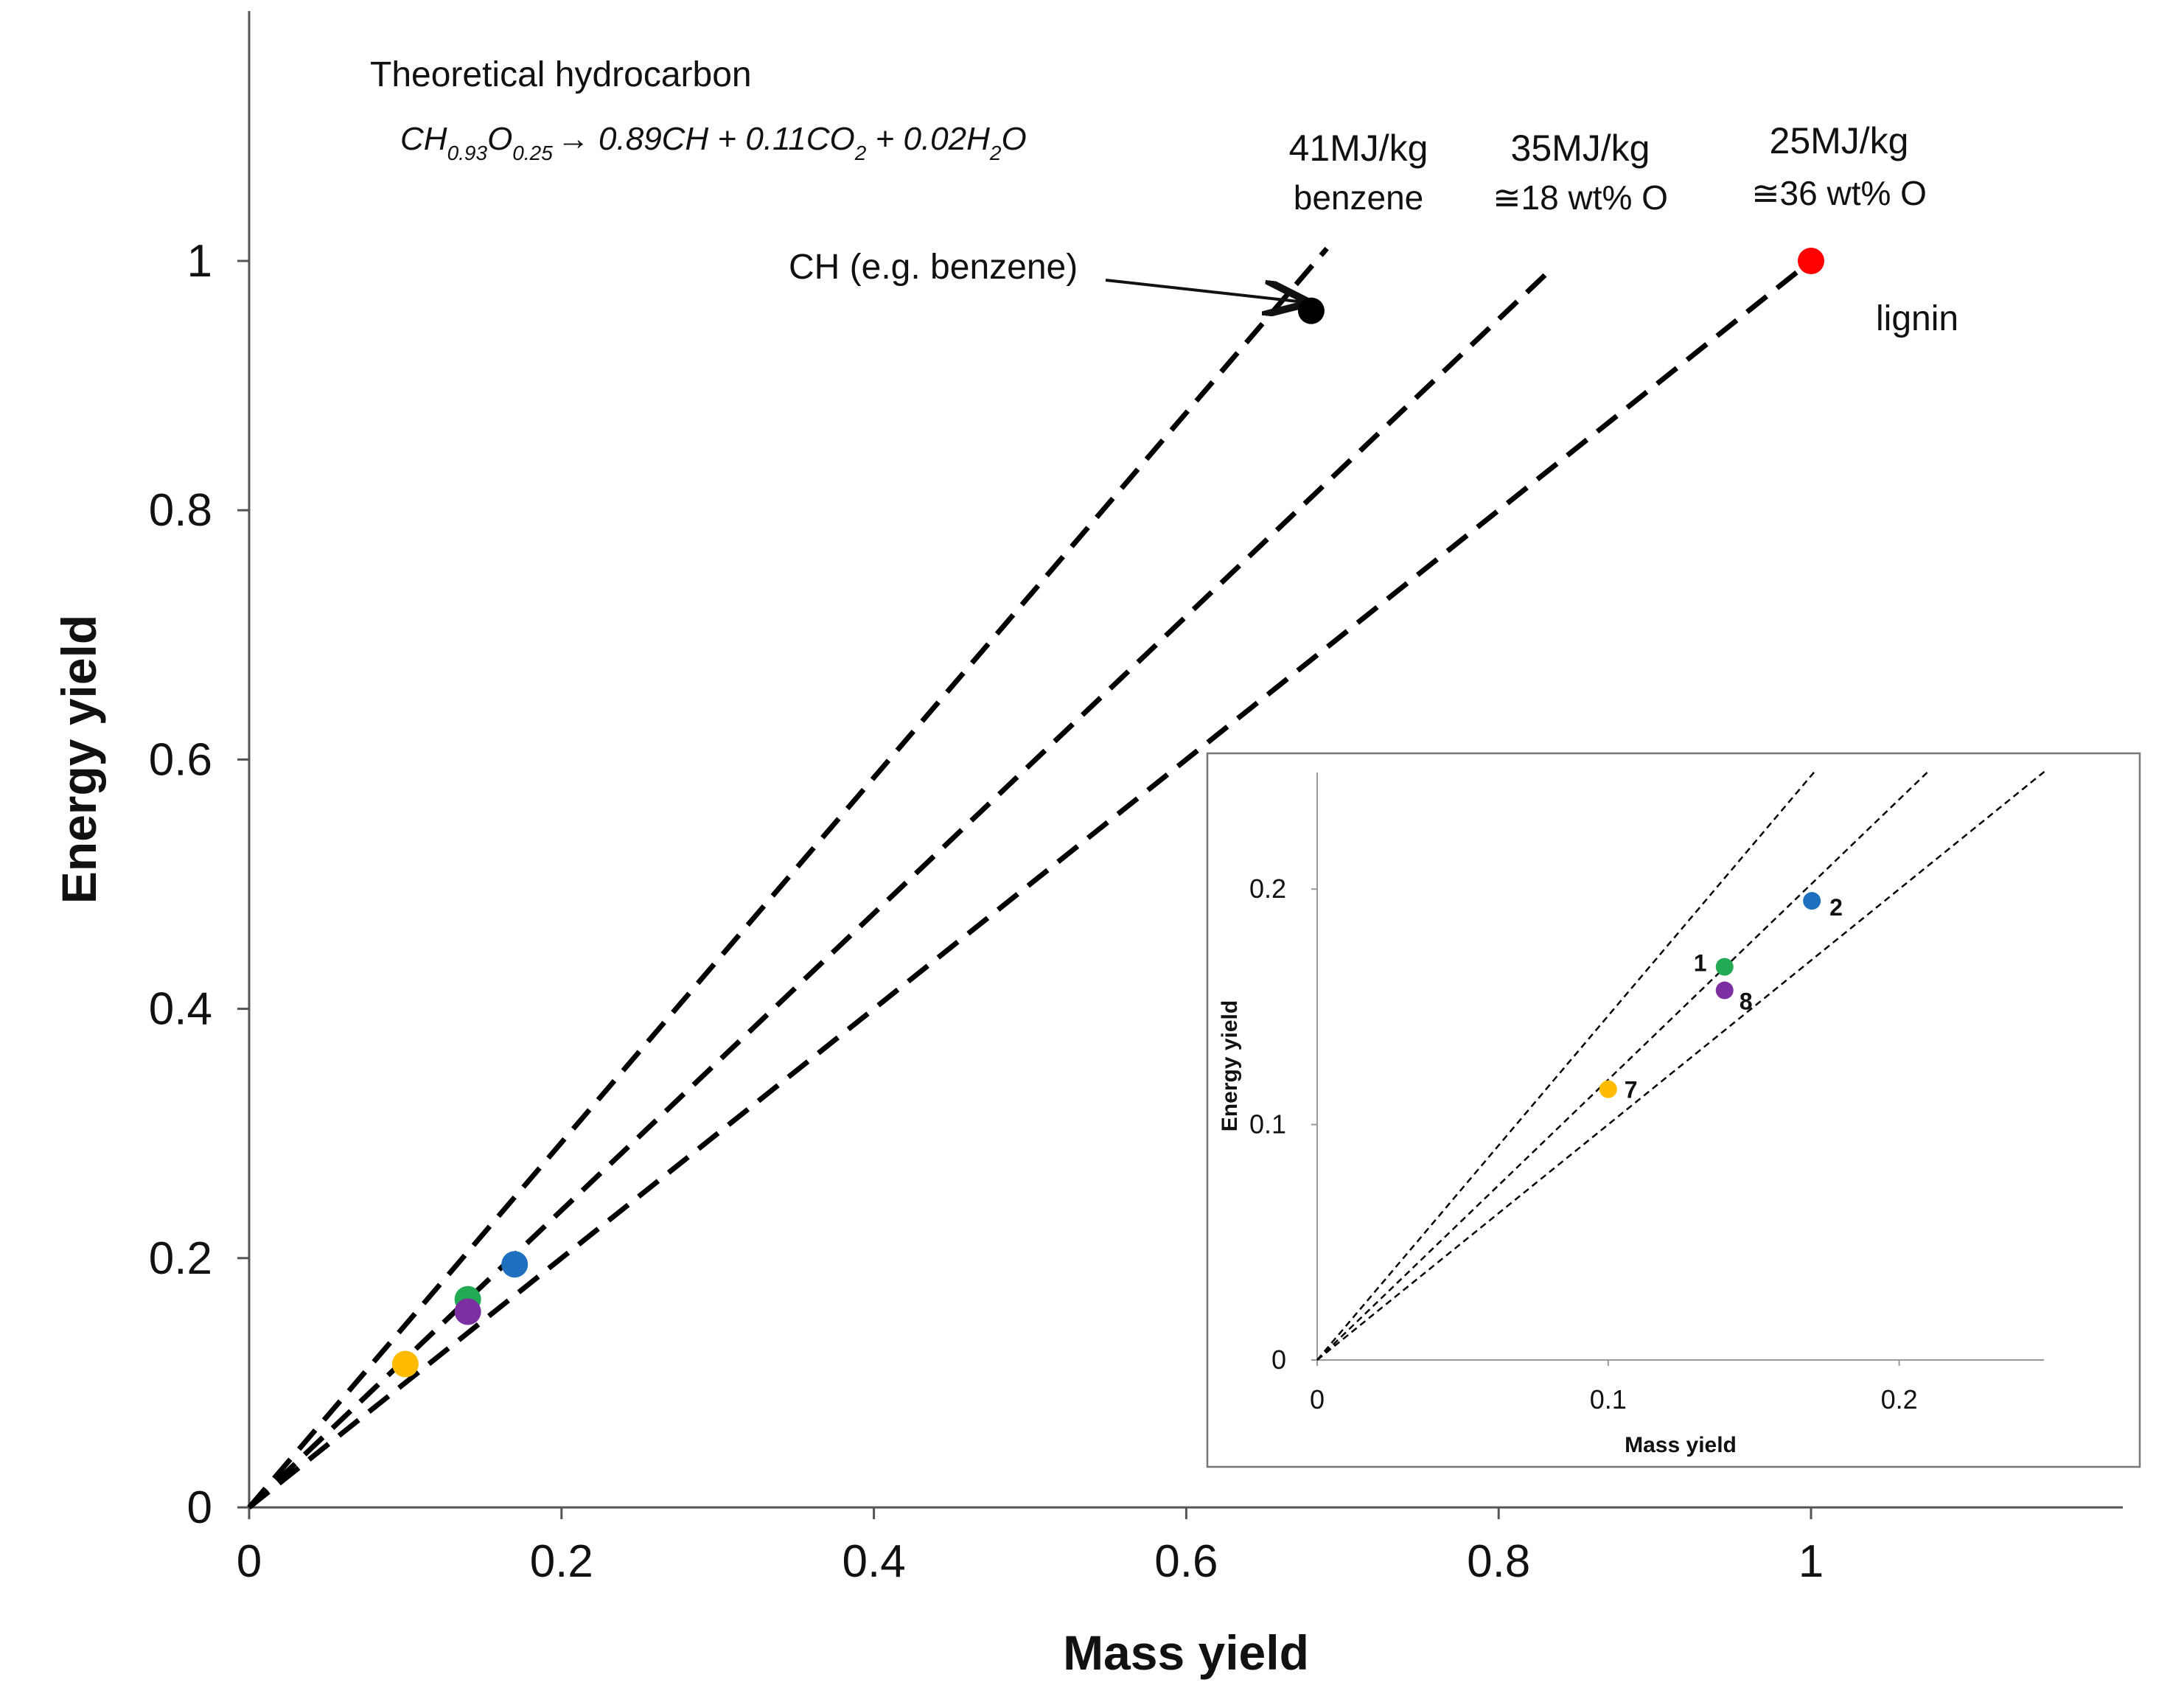 This screenshot has width=2184, height=1702. I want to click on inset-y-tick-label: 0.1, so click(1268, 1124).